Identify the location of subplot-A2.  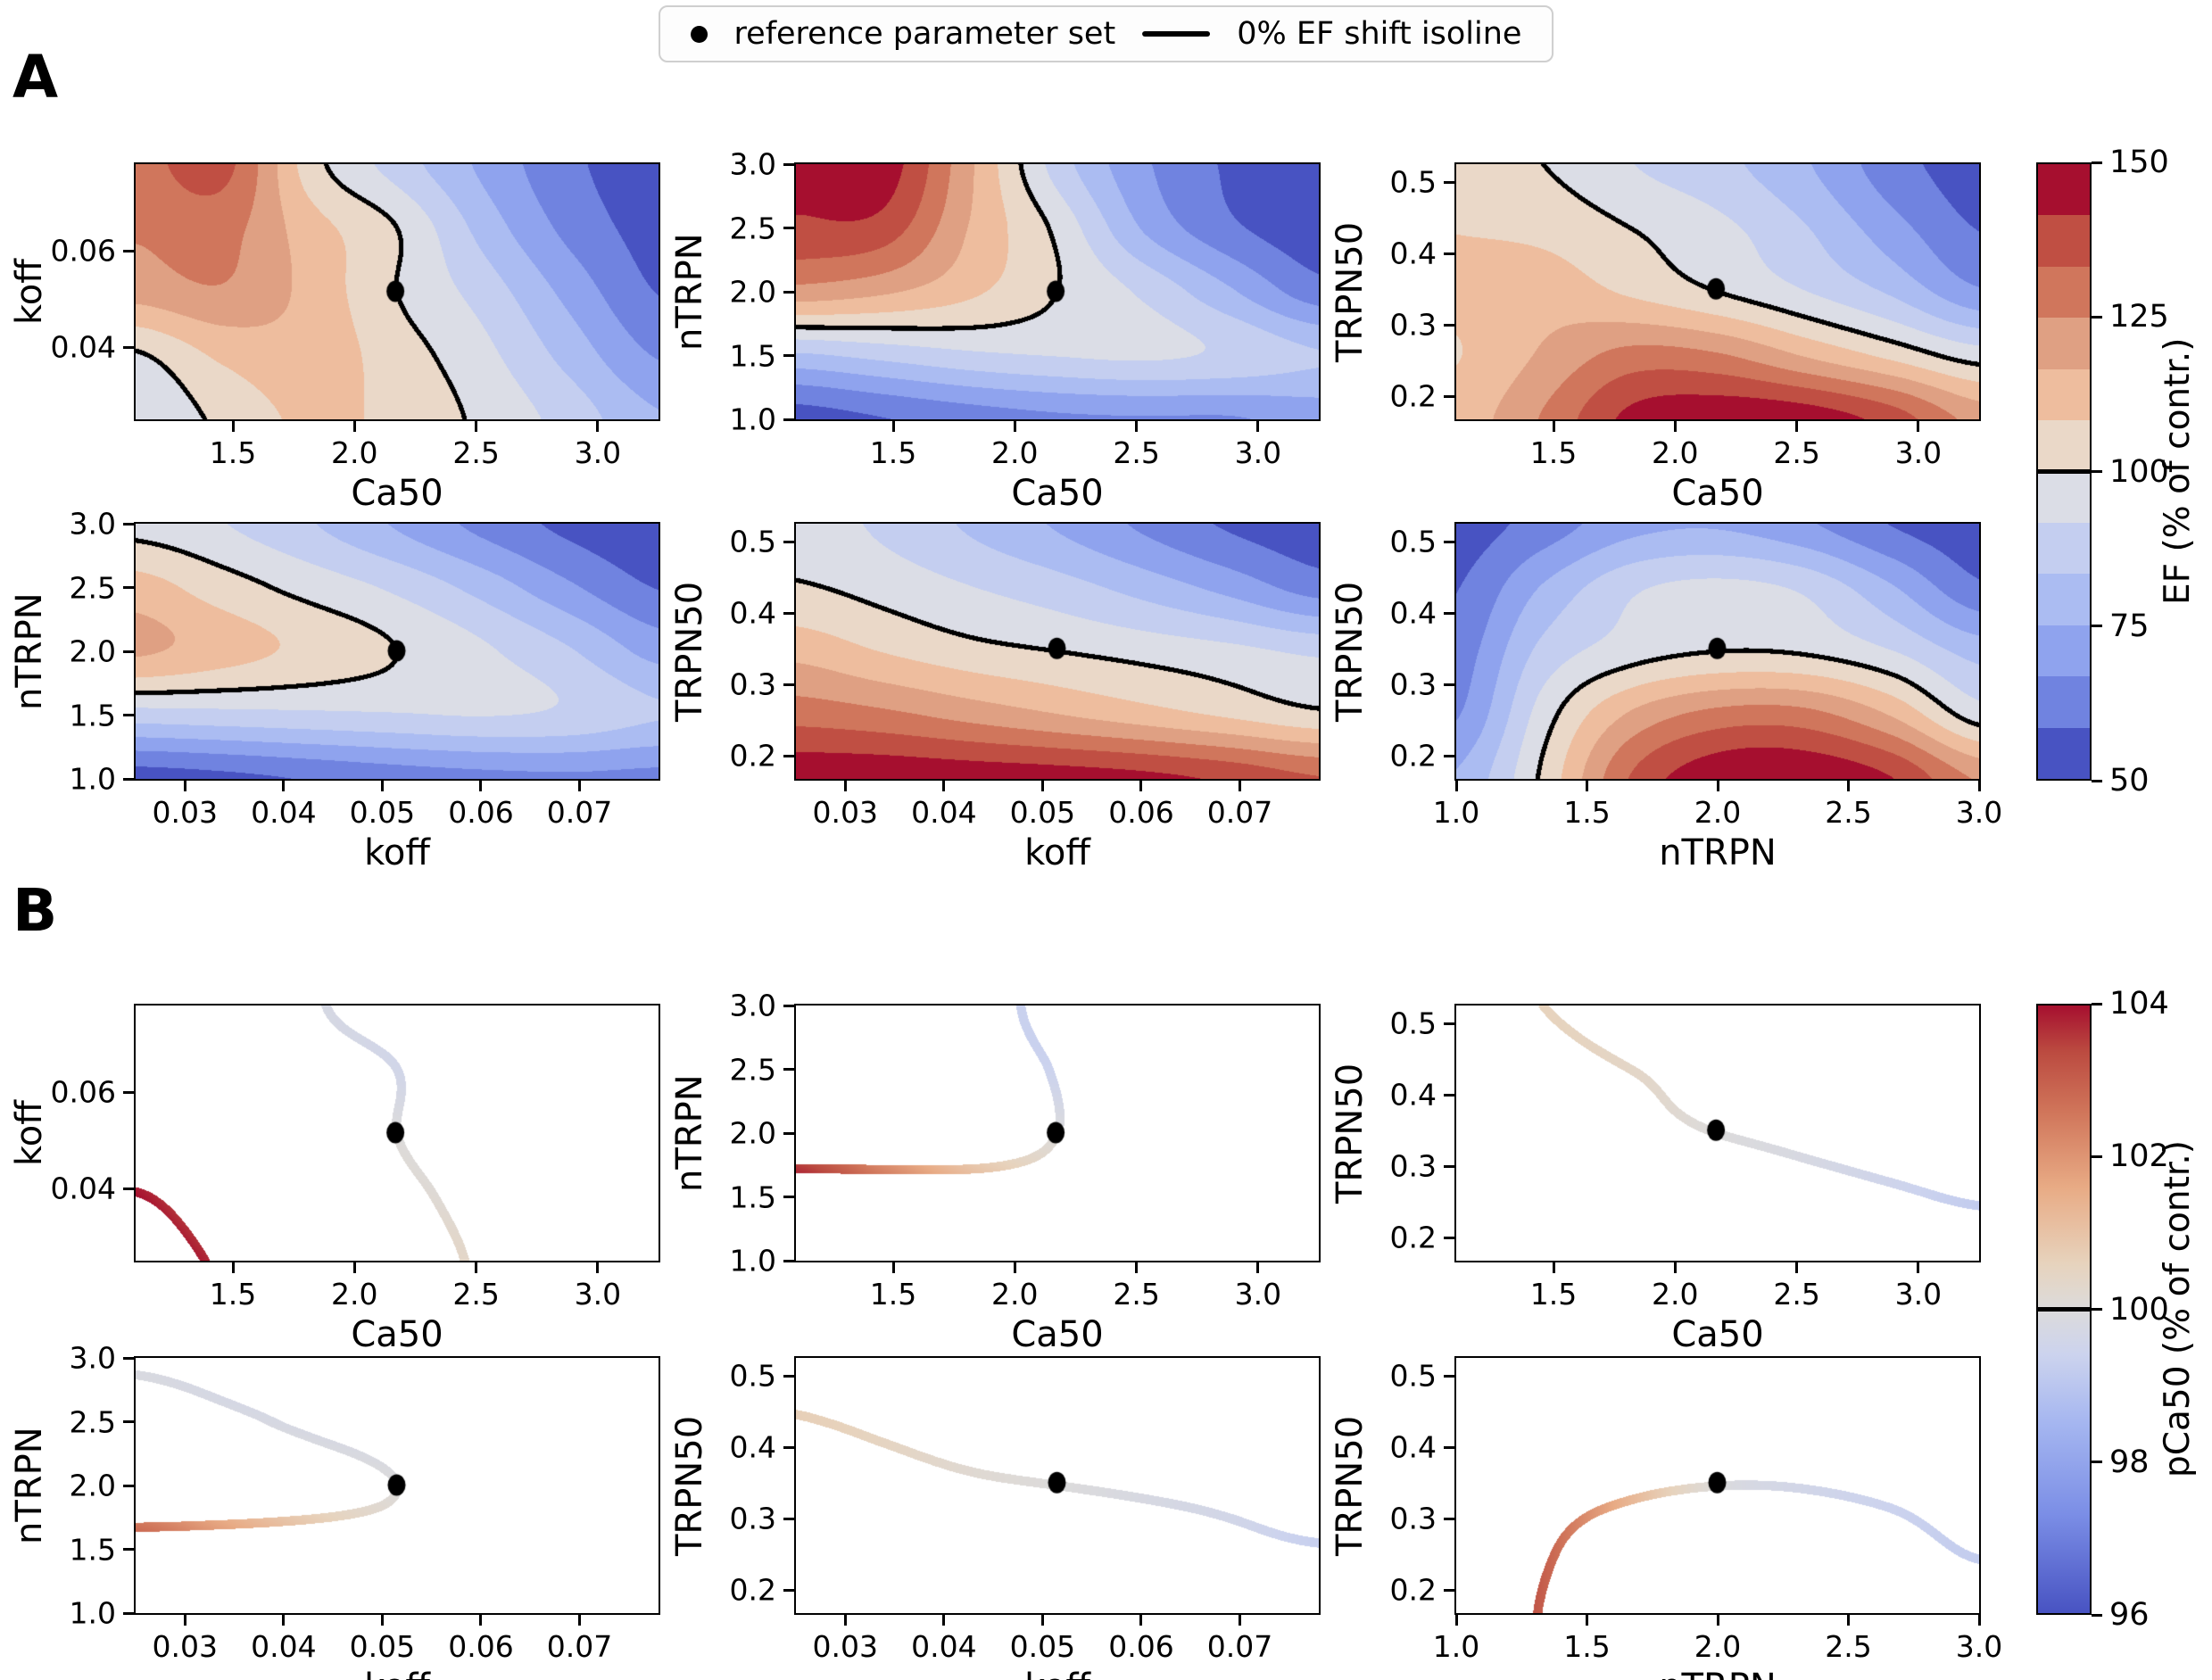
(1057, 291).